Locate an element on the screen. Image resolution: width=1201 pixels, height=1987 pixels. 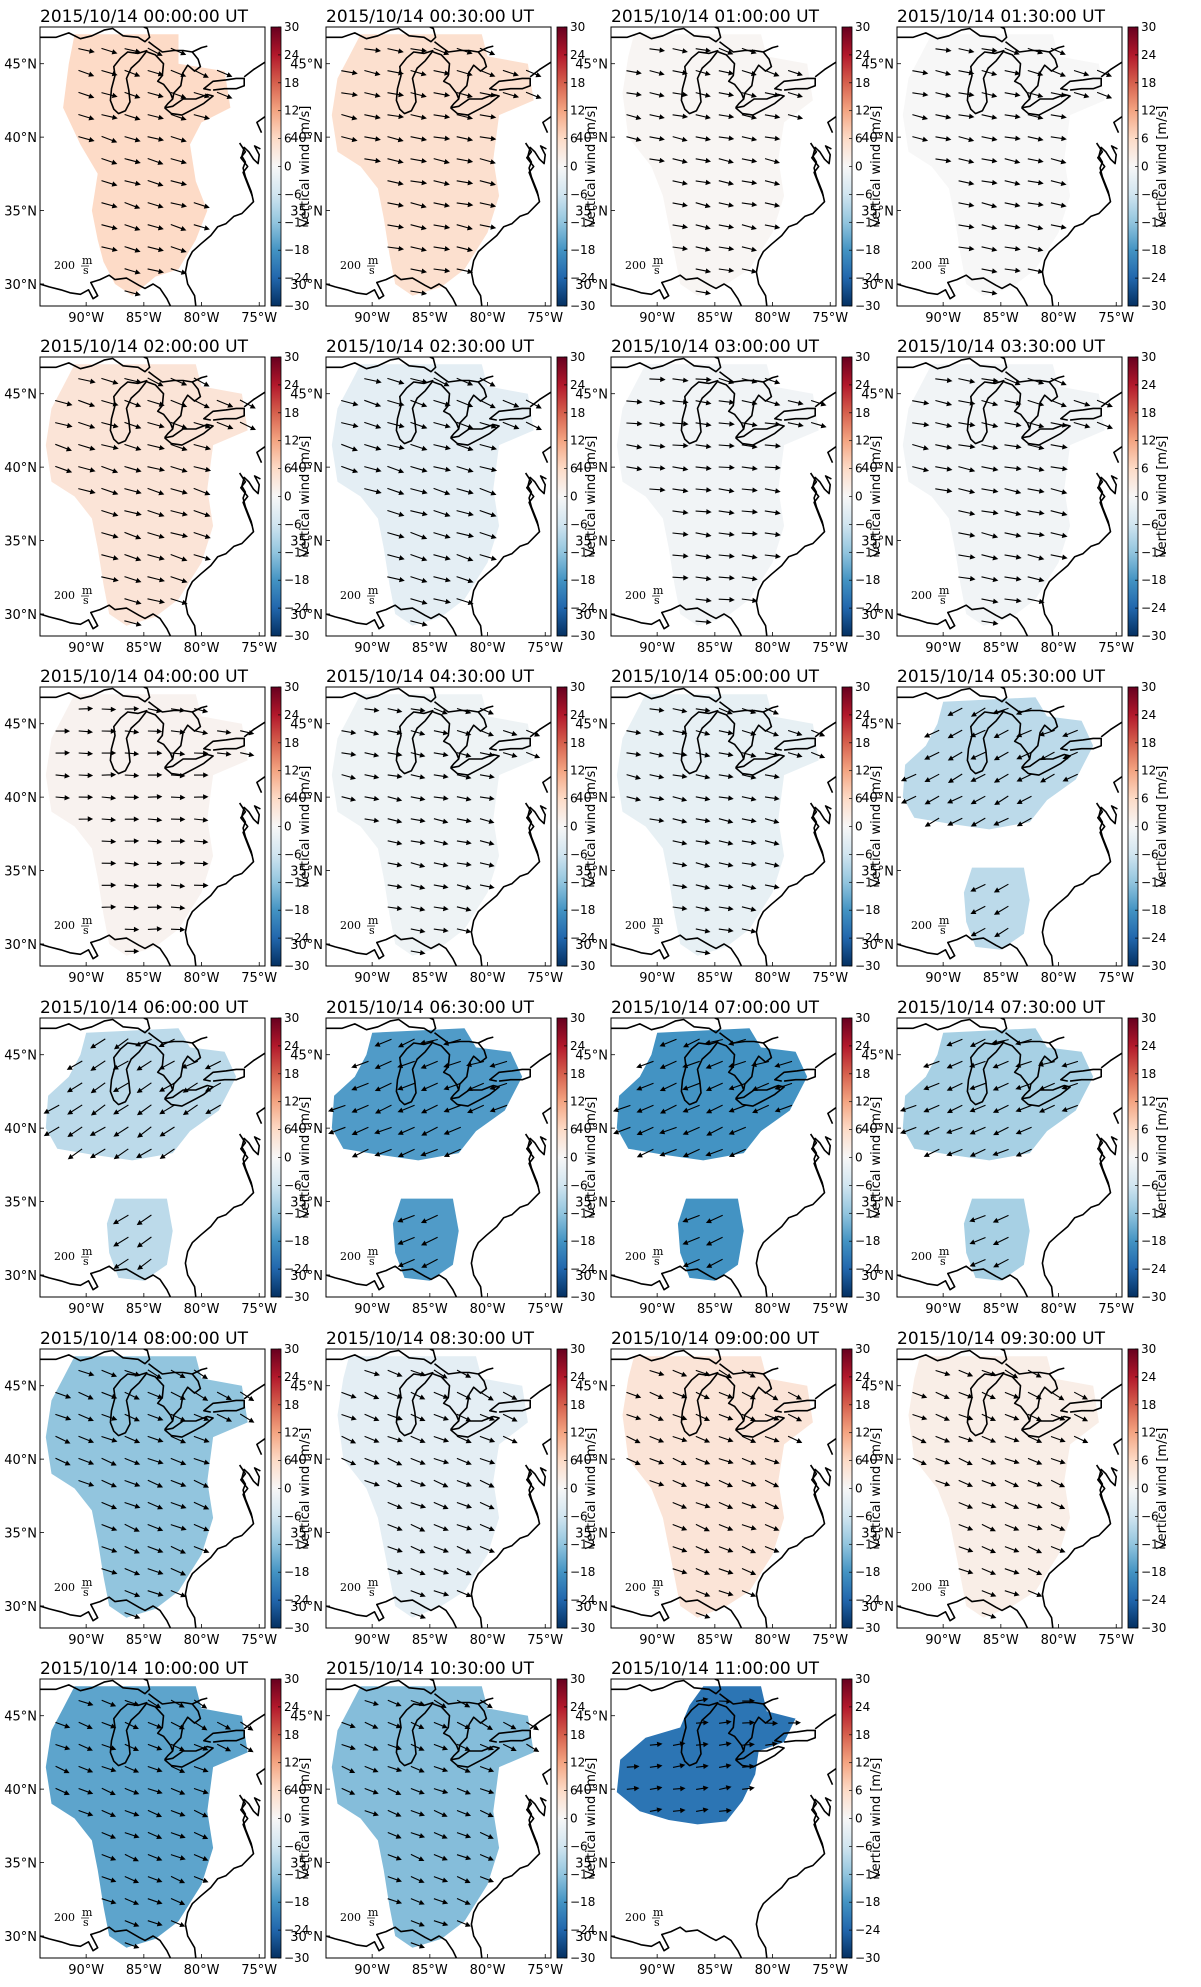
panel-title: 2015/10/14 06:30:00 UT is located at coordinates (430, 1008).